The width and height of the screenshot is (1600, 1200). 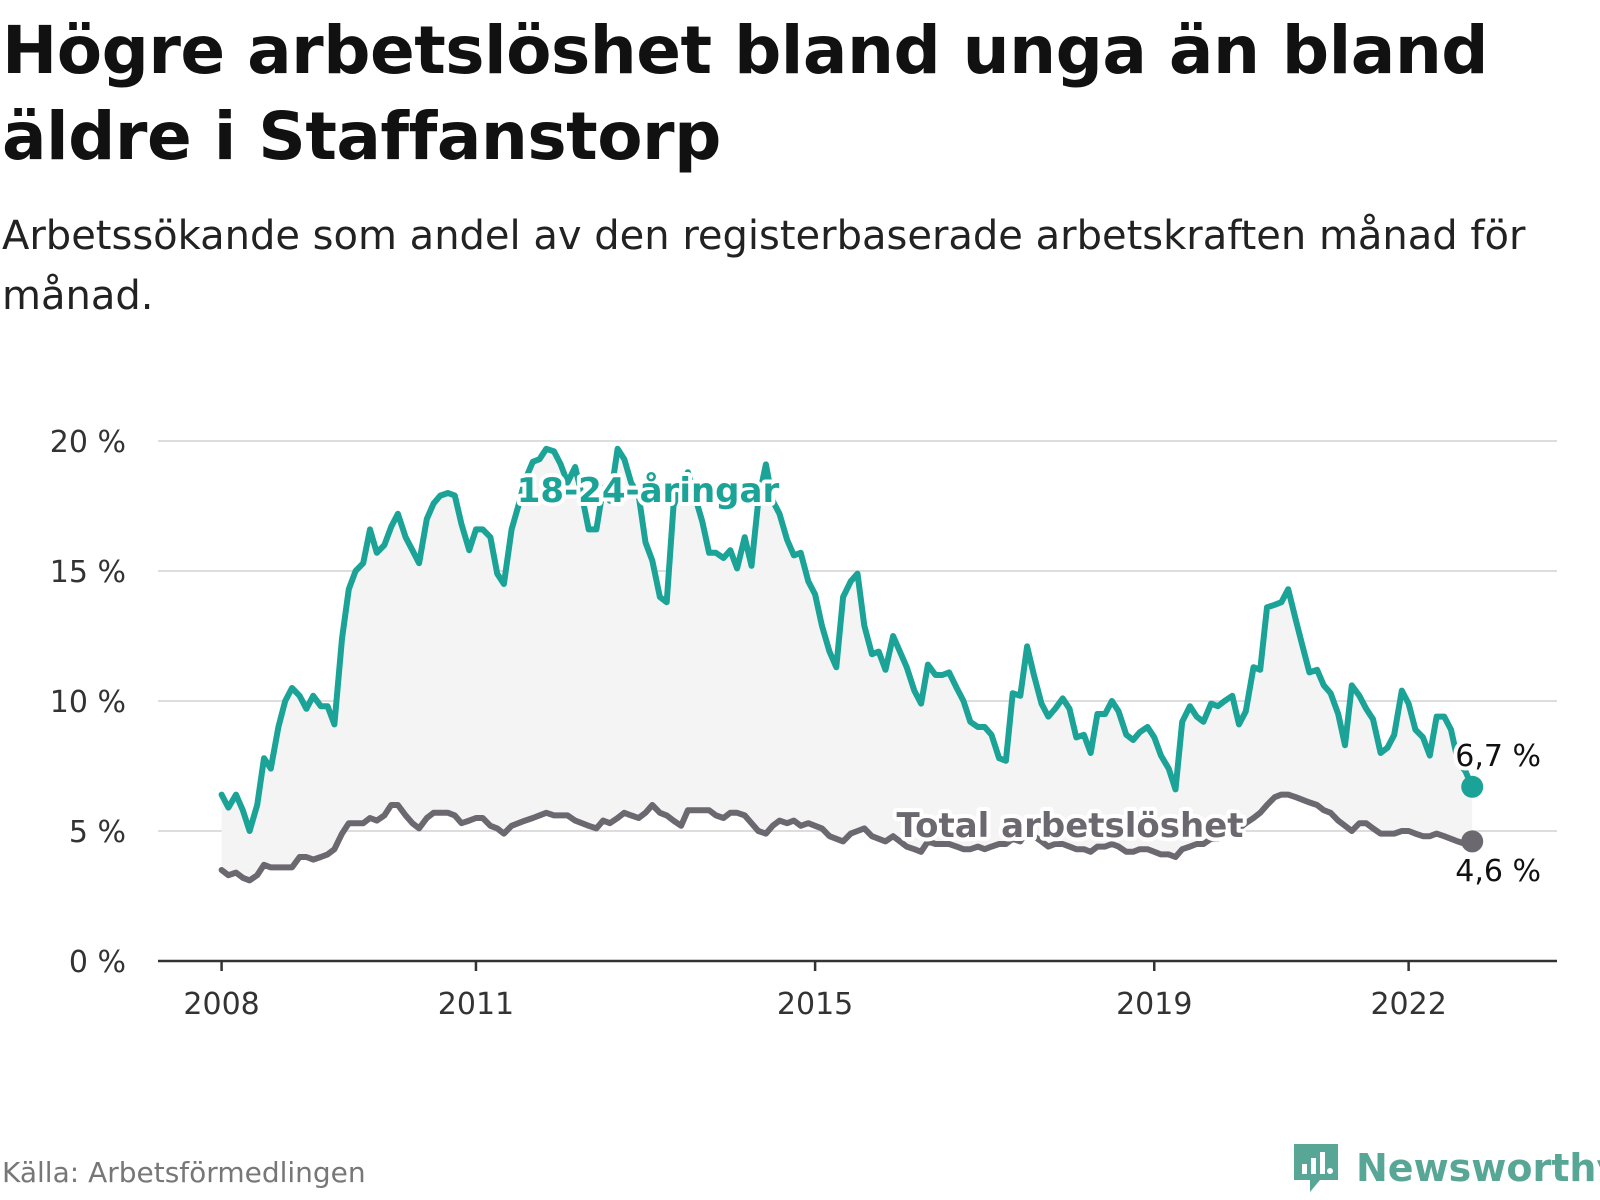 What do you see at coordinates (815, 1004) in the screenshot?
I see `x-tick-label: 2015` at bounding box center [815, 1004].